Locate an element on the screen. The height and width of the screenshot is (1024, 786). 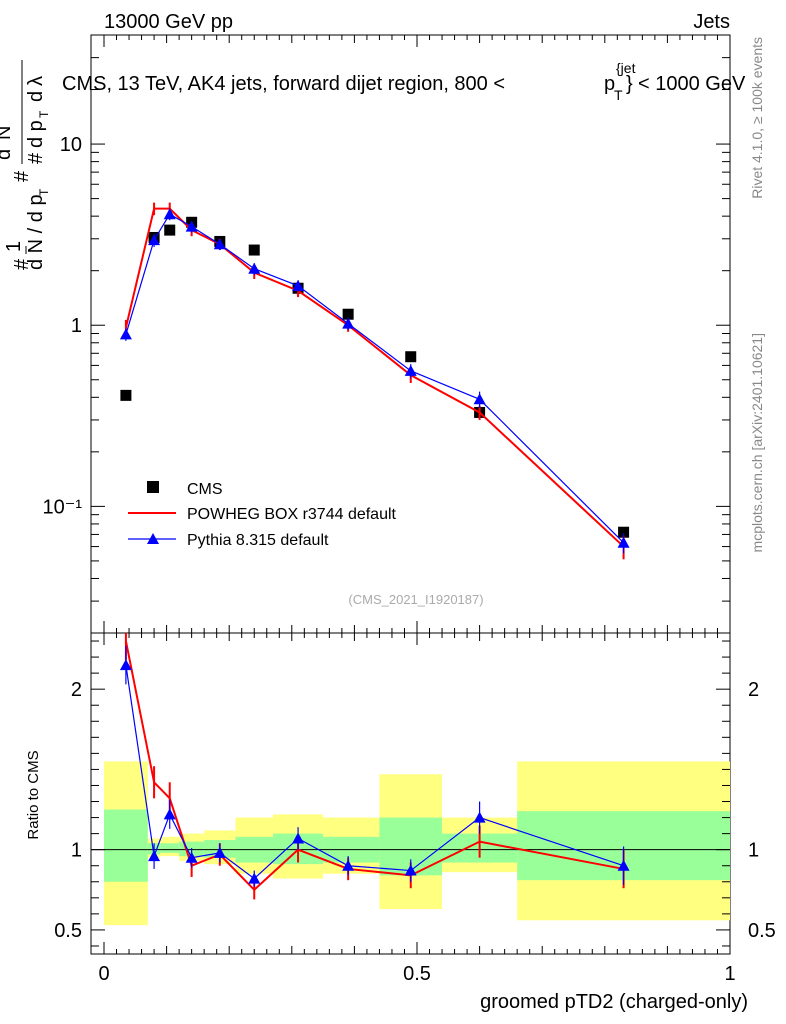
ratio-y-tick-label-left-0: 0.5 is located at coordinates (68, 931).